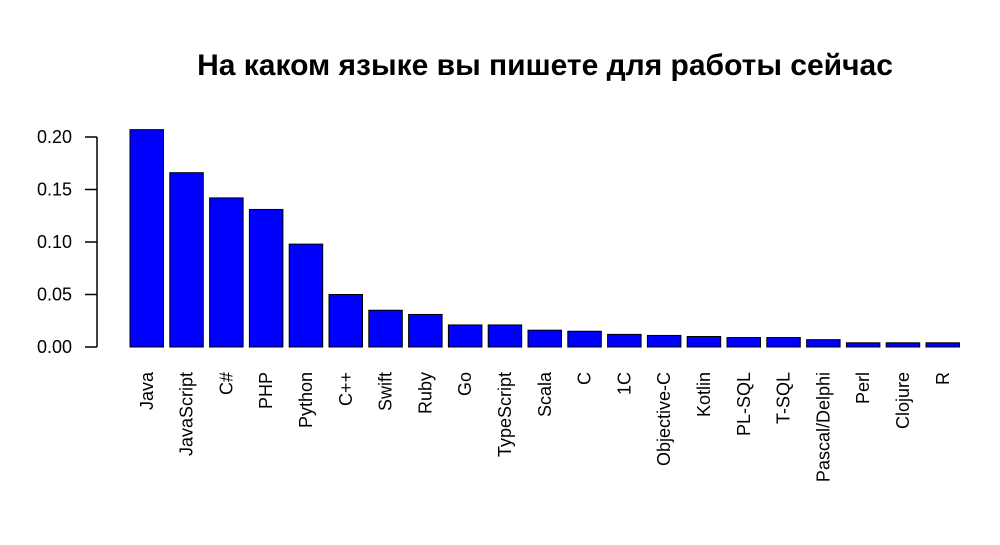  Describe the element at coordinates (943, 378) in the screenshot. I see `x-tick-label: R` at that location.